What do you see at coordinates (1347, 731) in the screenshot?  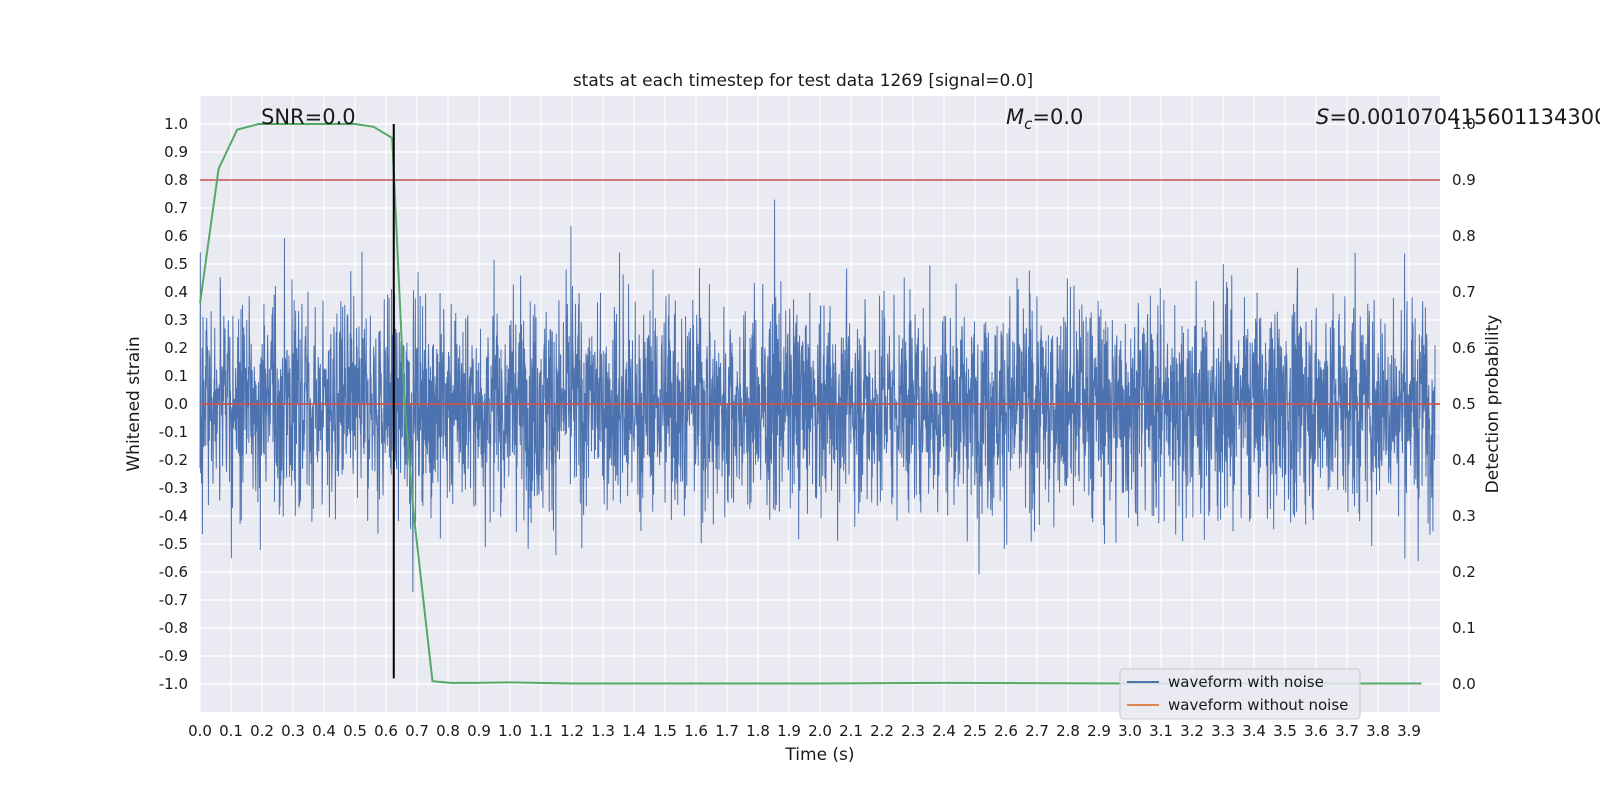 I see `x-tick-label: 3.7` at bounding box center [1347, 731].